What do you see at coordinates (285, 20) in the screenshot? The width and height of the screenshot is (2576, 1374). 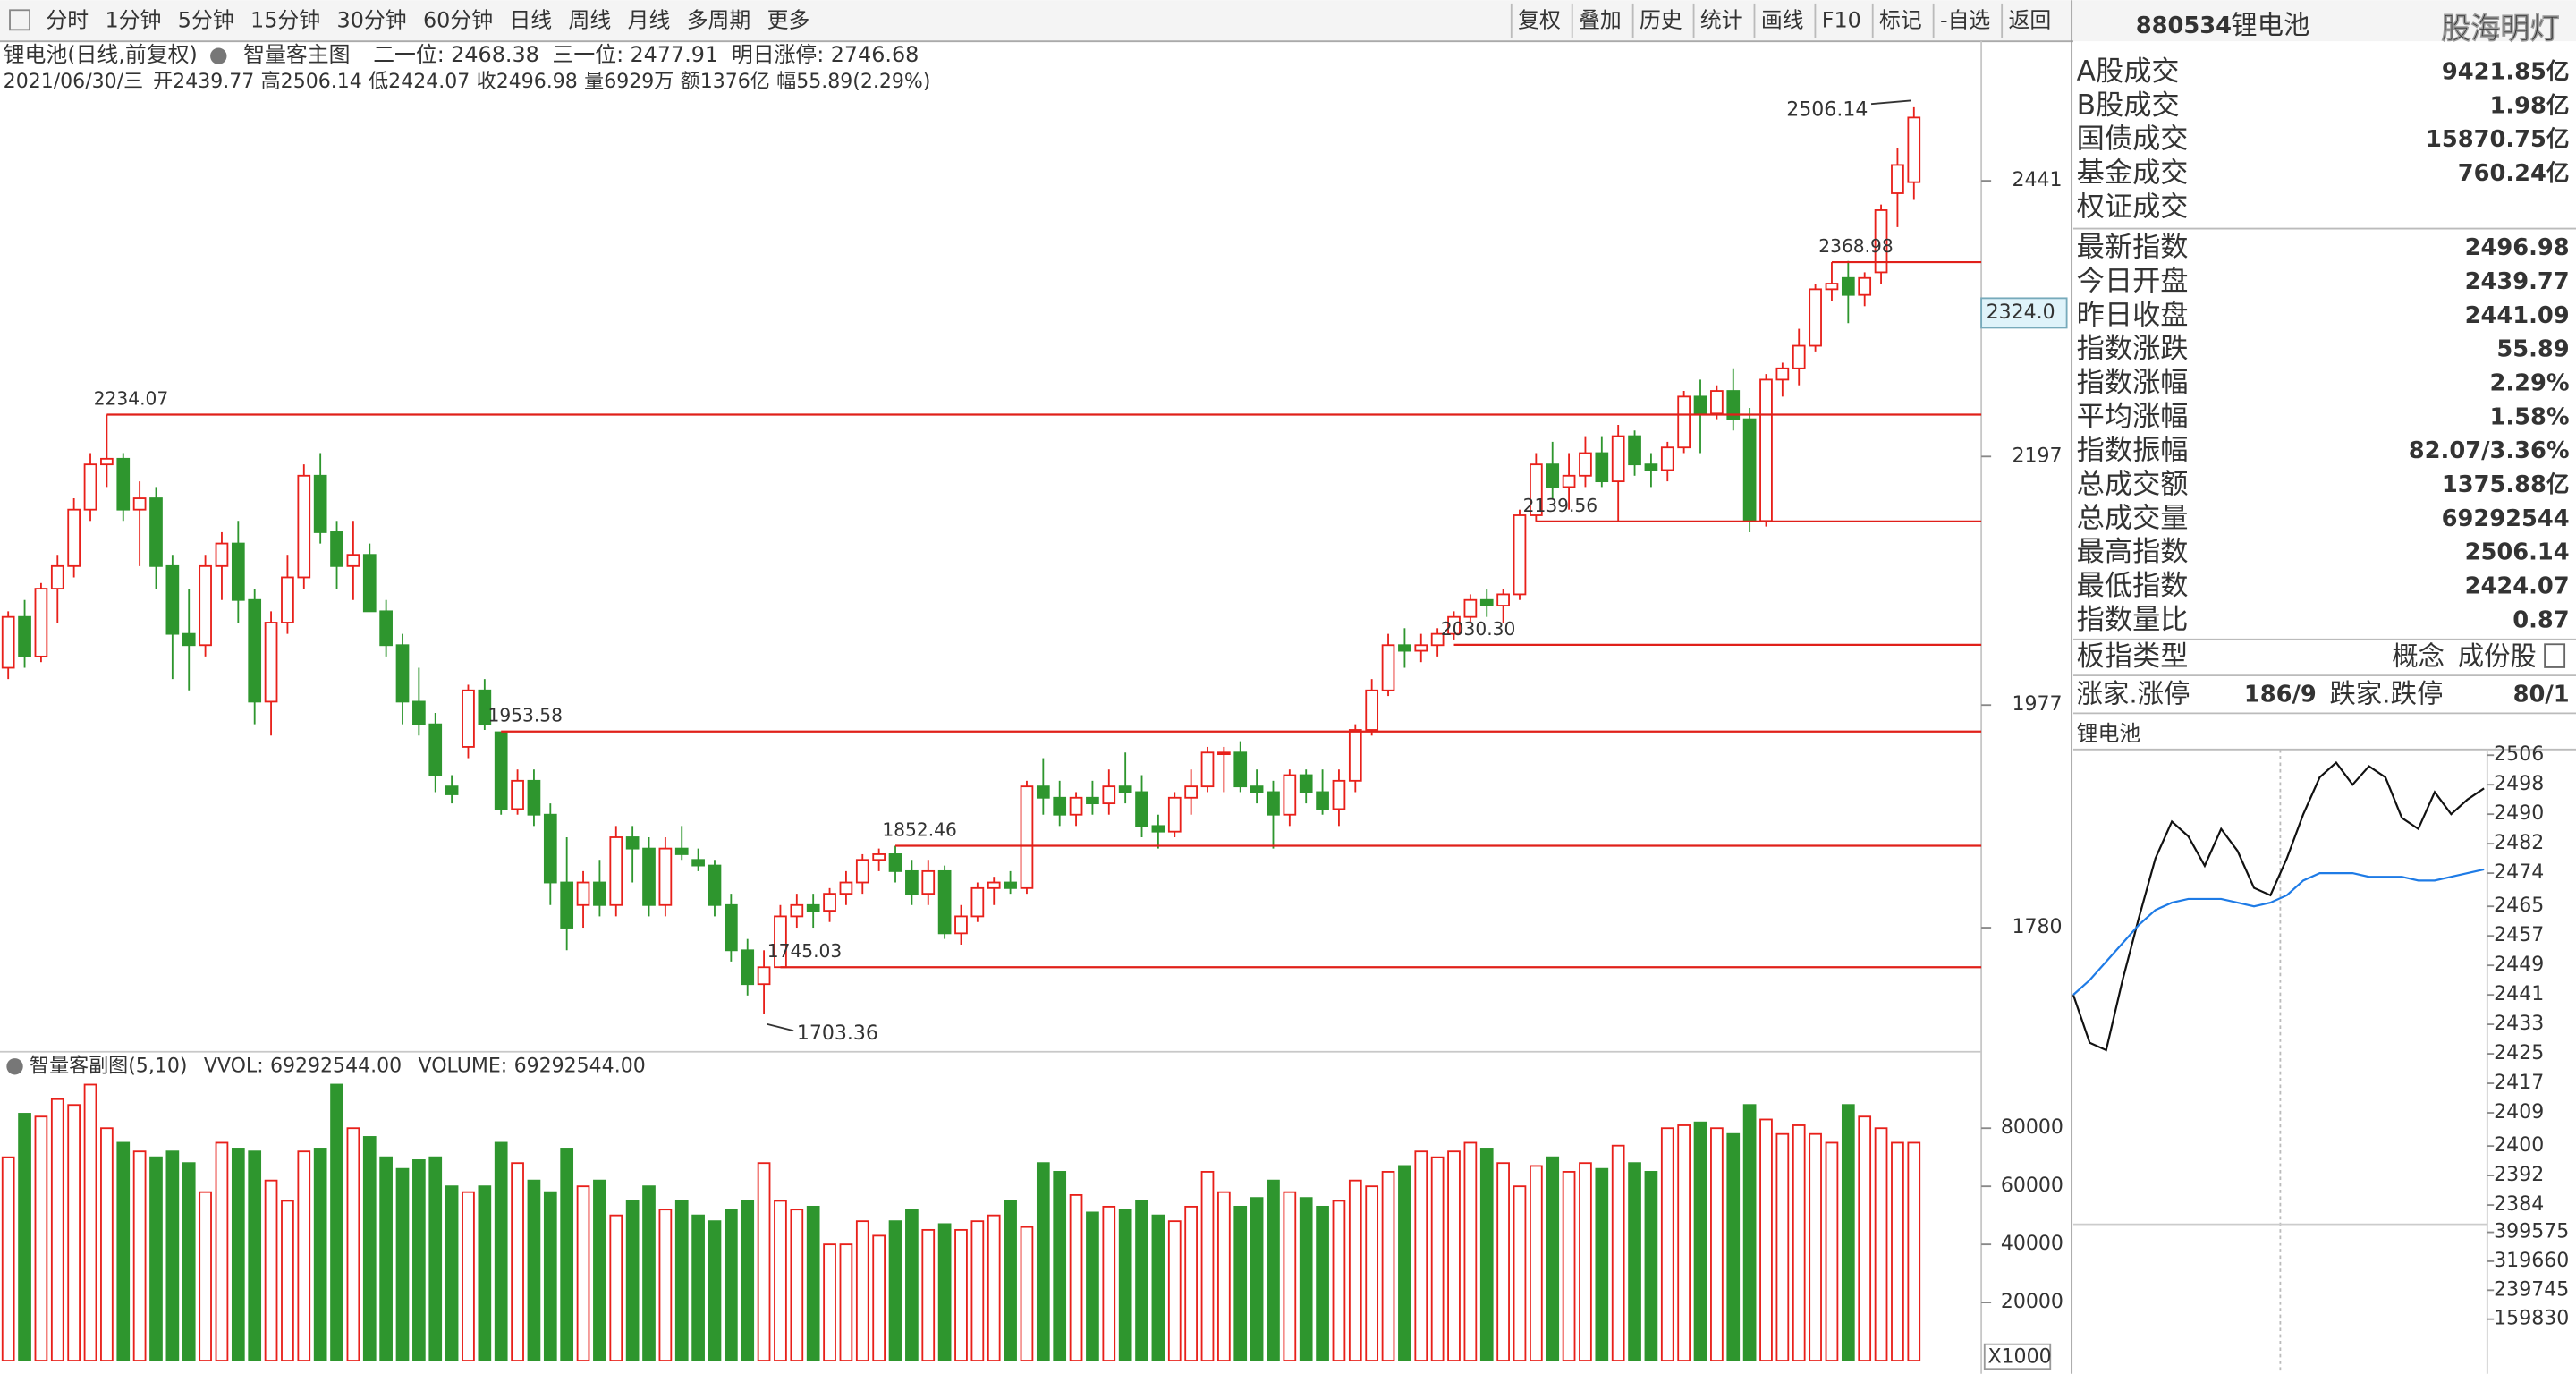 I see `period-tab: 15分钟` at bounding box center [285, 20].